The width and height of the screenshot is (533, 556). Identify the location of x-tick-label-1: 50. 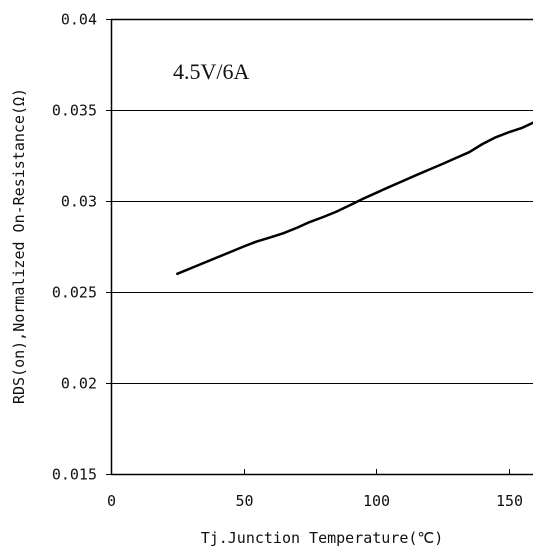
(244, 501).